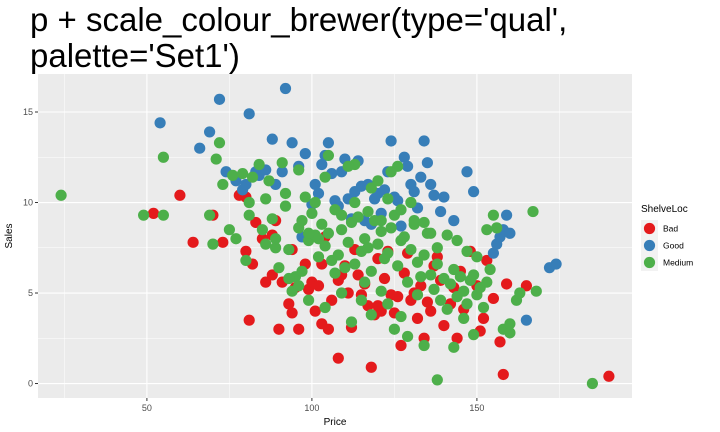 This screenshot has width=720, height=432. What do you see at coordinates (30, 384) in the screenshot?
I see `y-tick-label: 0` at bounding box center [30, 384].